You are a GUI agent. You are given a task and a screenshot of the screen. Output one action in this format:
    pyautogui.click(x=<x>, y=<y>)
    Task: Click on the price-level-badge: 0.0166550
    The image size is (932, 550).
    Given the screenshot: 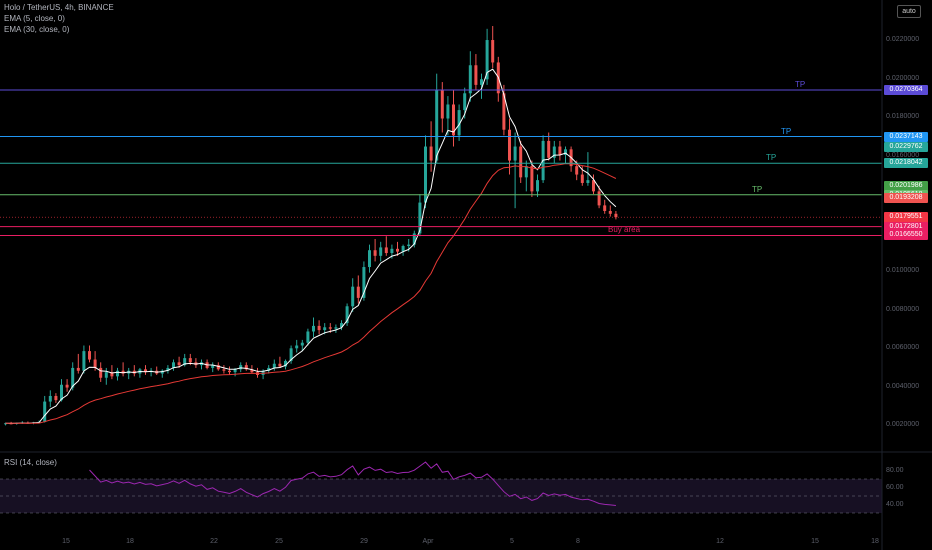 What is the action you would take?
    pyautogui.click(x=906, y=235)
    